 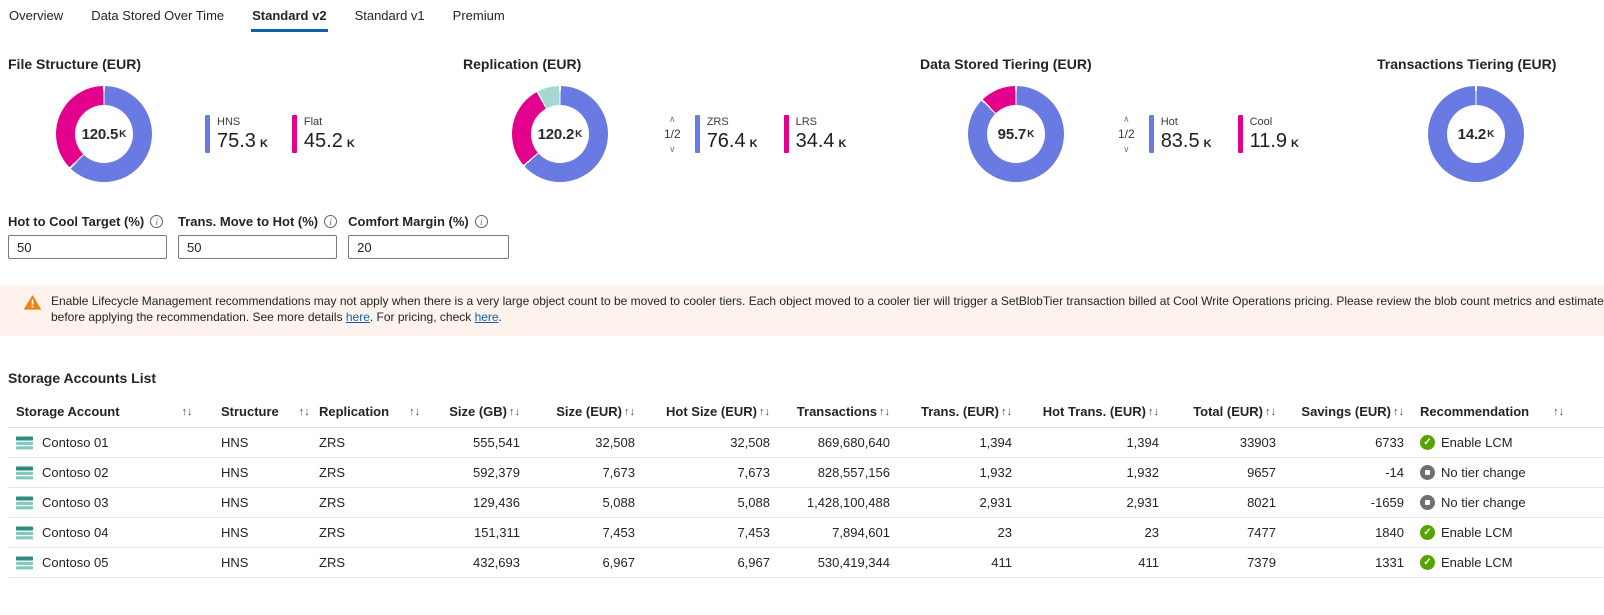 I want to click on cell-size-eur: 6,967, so click(x=618, y=562).